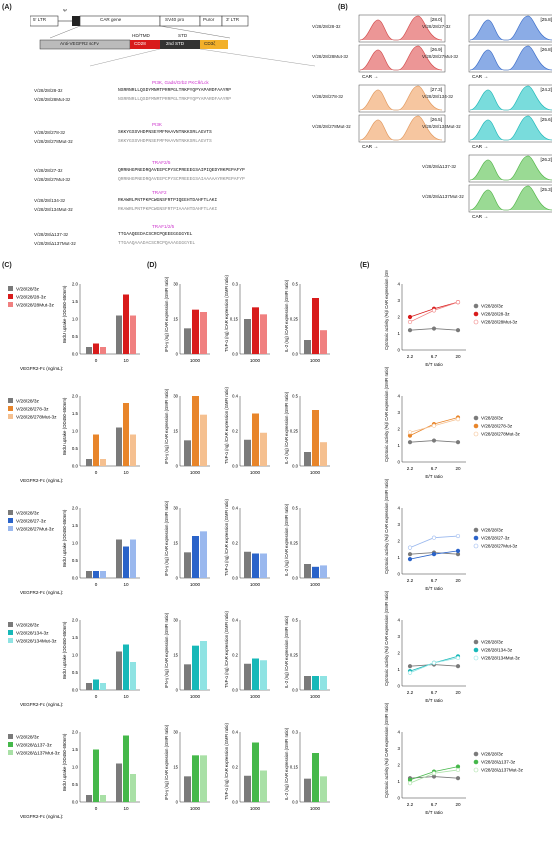 Image resolution: width=552 pixels, height=844 pixels. Describe the element at coordinates (399, 781) in the screenshot. I see `y-tick-label: 1` at that location.